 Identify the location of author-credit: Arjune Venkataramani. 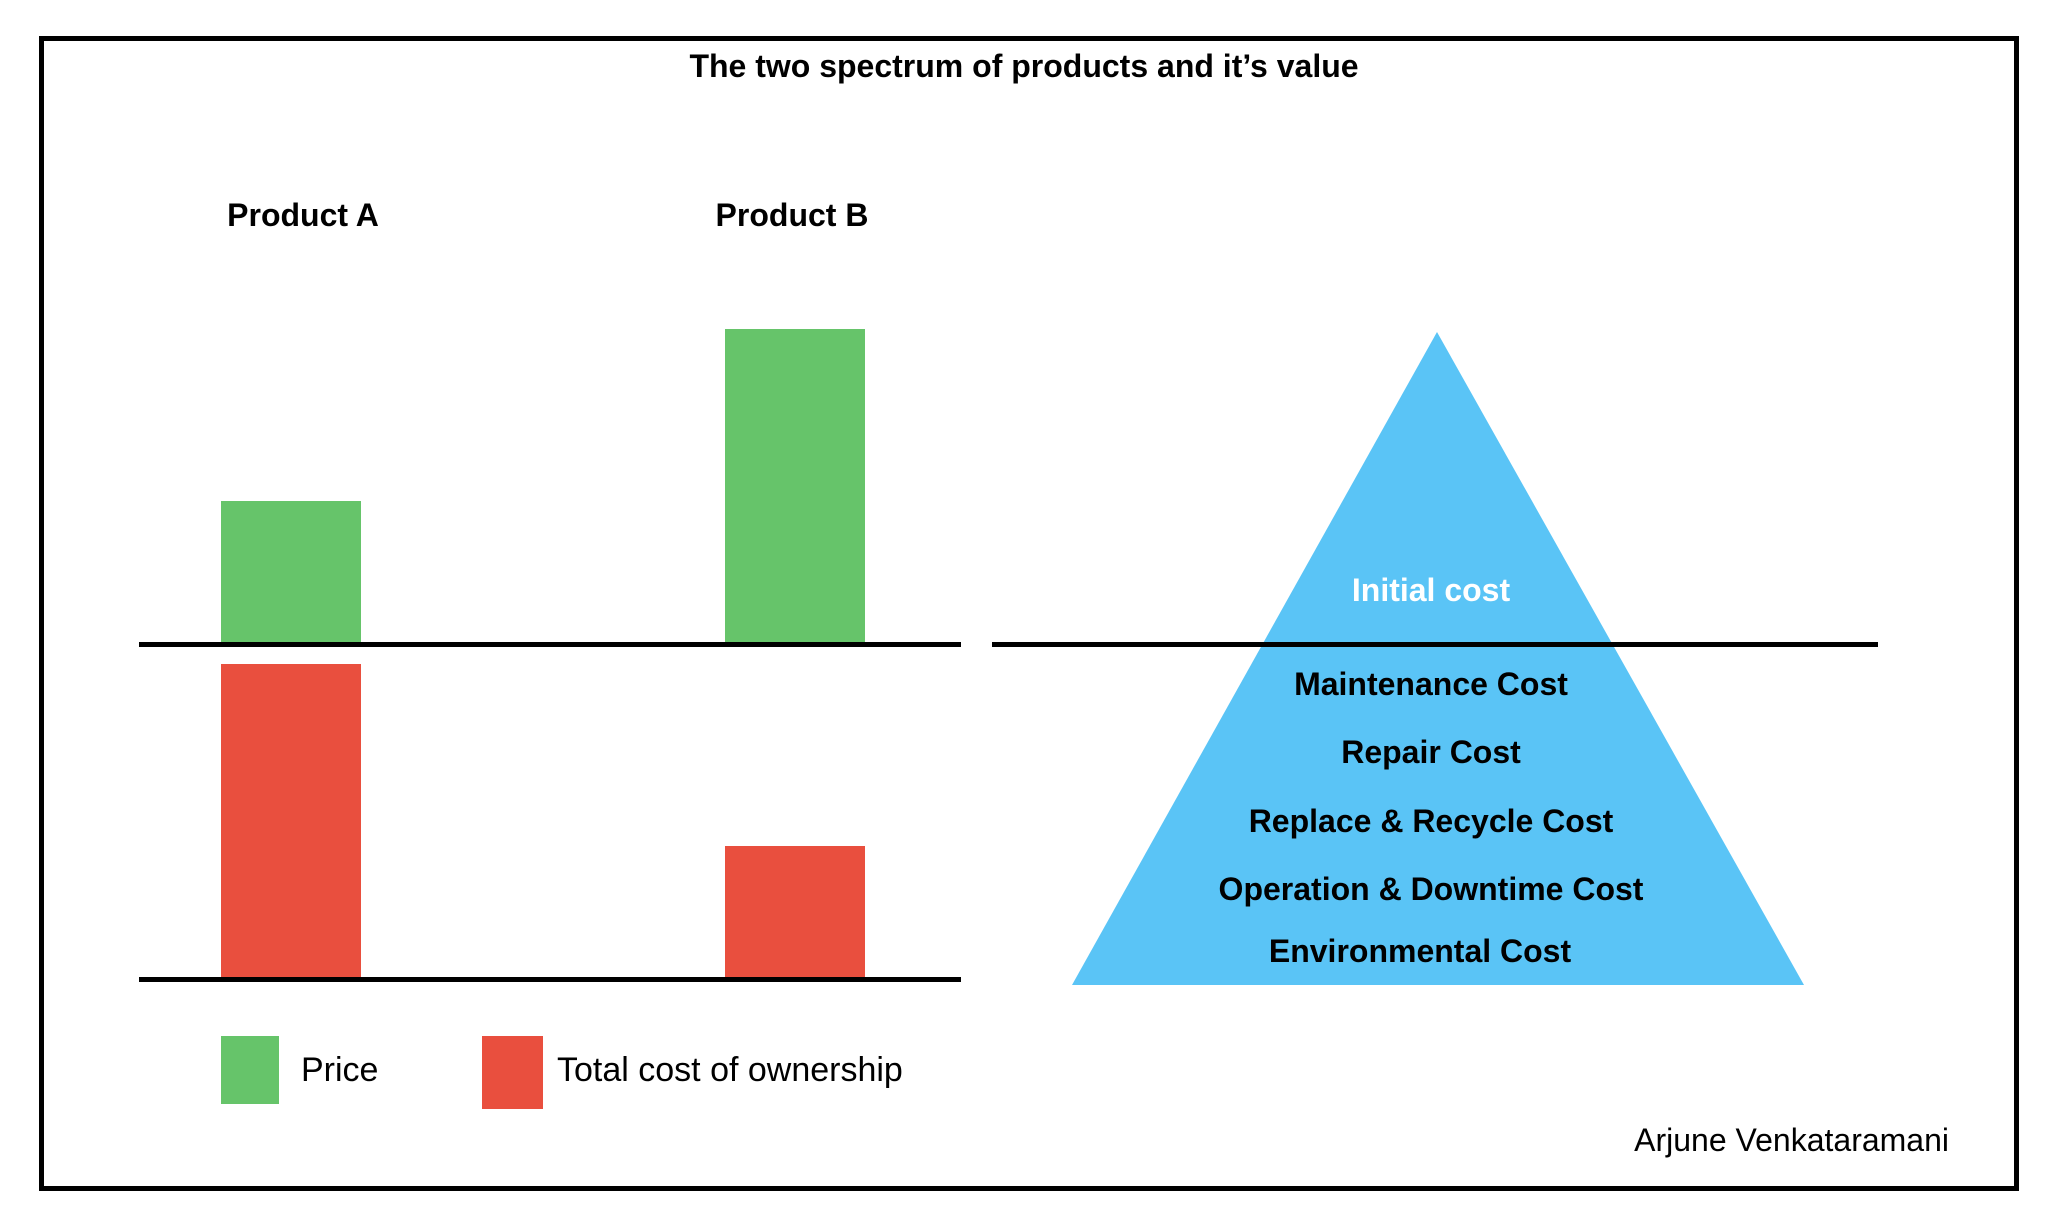
(1791, 1140).